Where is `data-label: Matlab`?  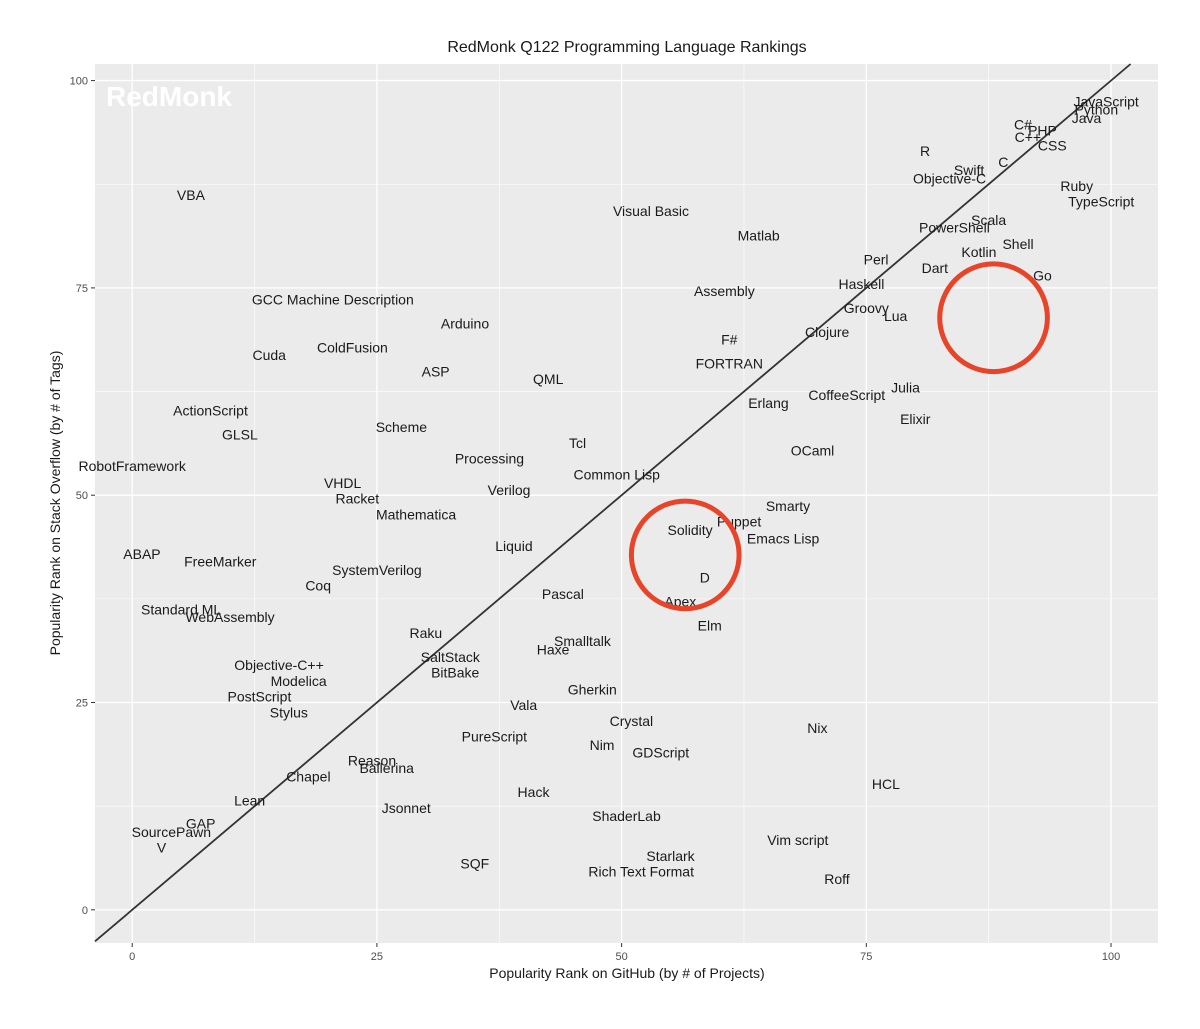
data-label: Matlab is located at coordinates (759, 236).